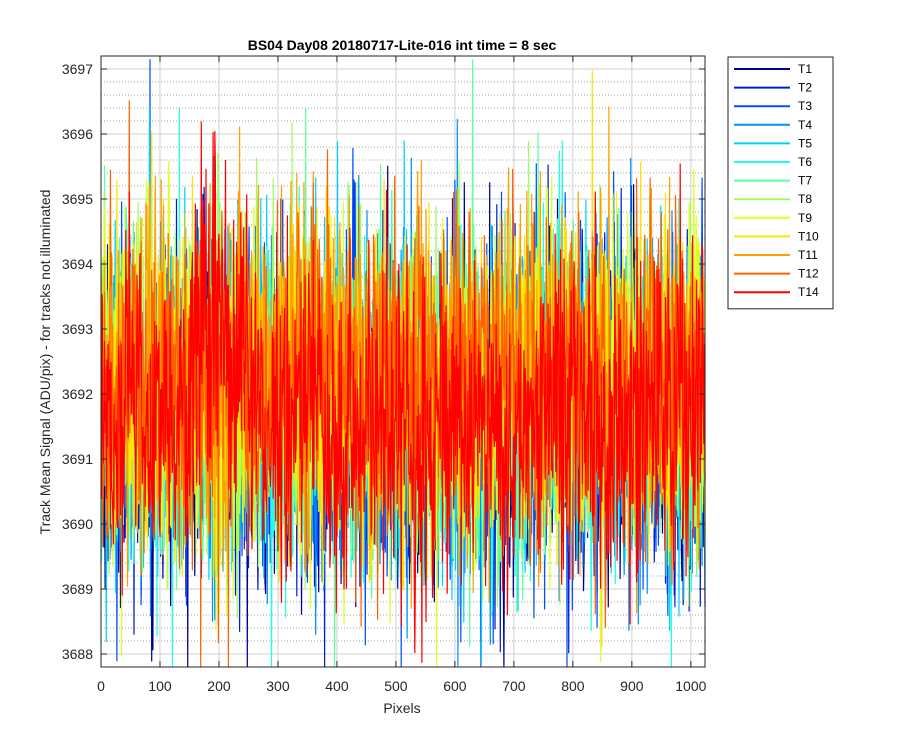  What do you see at coordinates (278, 686) in the screenshot?
I see `x-tick-label: 300` at bounding box center [278, 686].